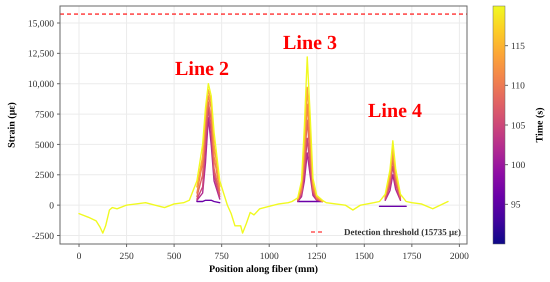 The width and height of the screenshot is (550, 282). Describe the element at coordinates (12, 125) in the screenshot. I see `y-axis-title: Strain (με)` at that location.